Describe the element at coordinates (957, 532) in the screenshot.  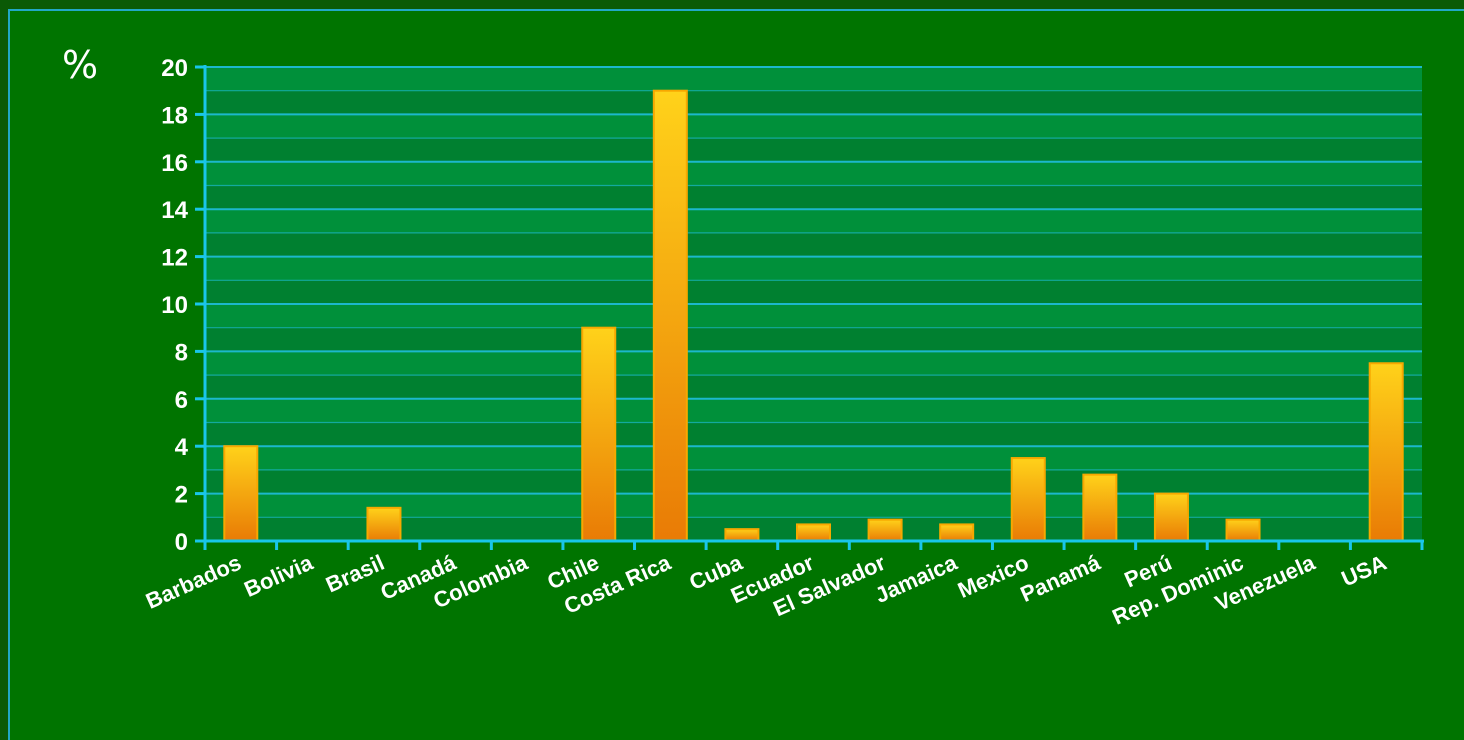
I see `bar-jamaica` at that location.